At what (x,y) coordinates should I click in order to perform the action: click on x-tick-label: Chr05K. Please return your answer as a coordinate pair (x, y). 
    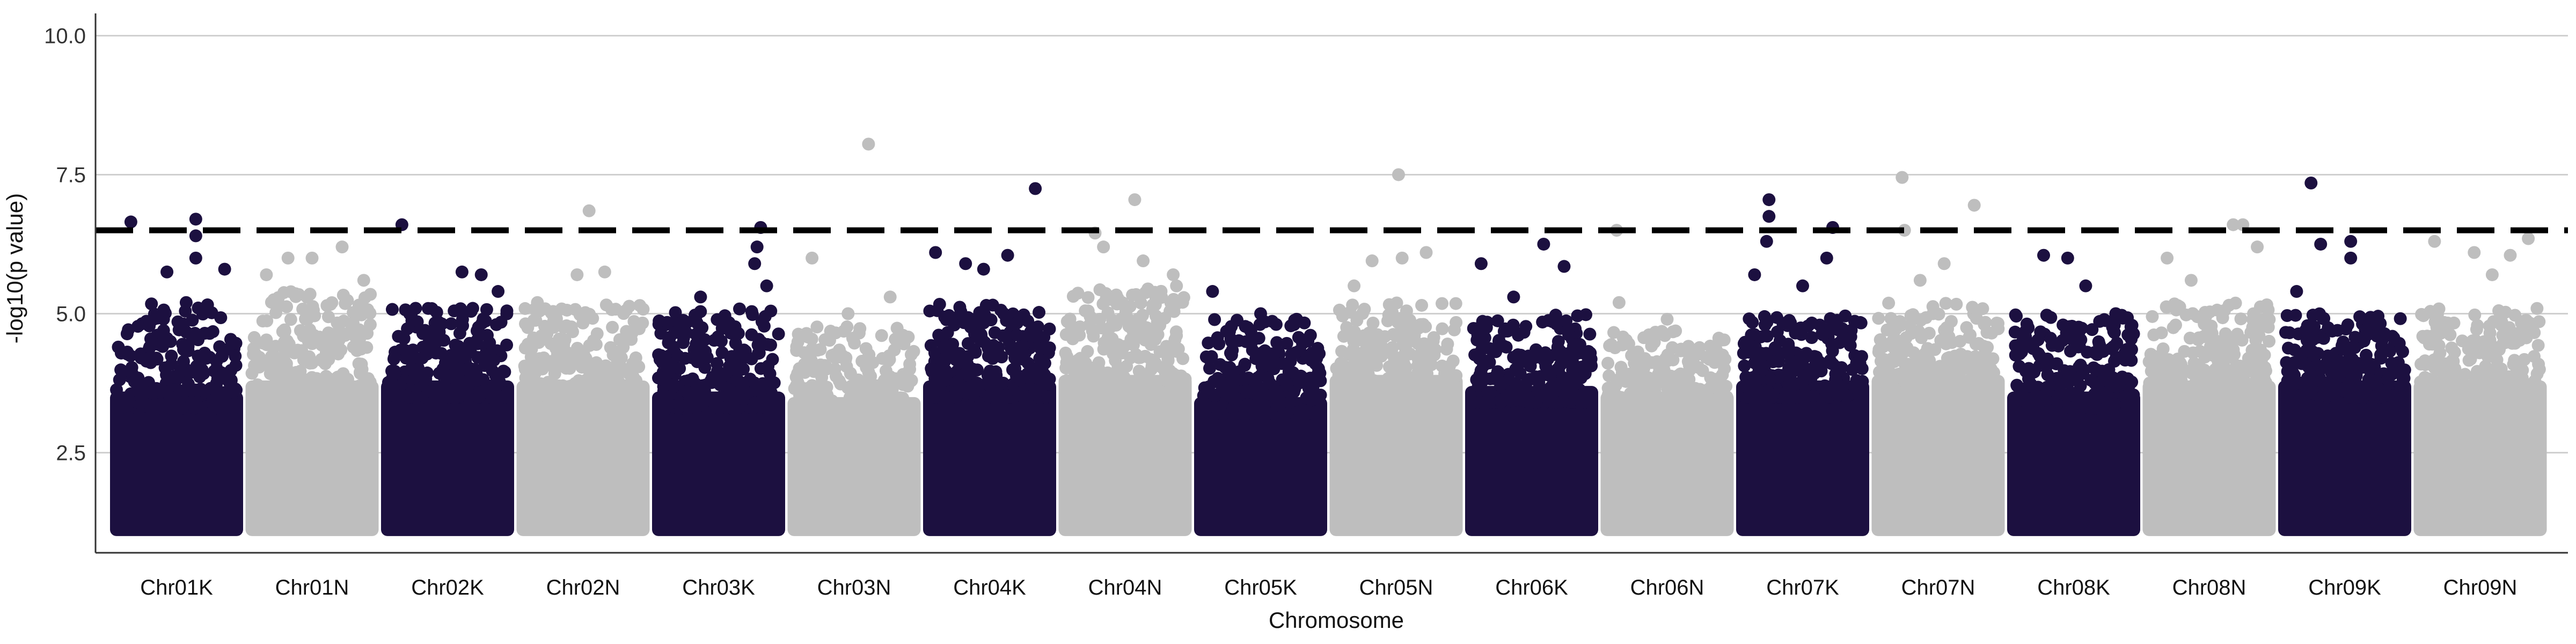
    Looking at the image, I should click on (1260, 587).